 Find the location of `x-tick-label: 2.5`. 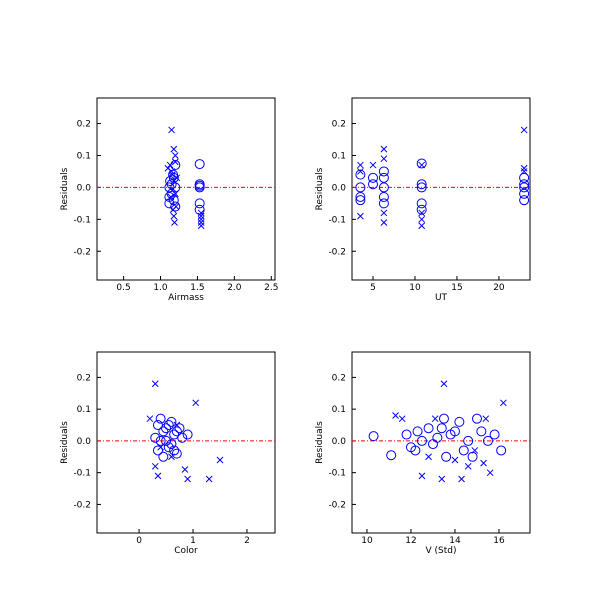

x-tick-label: 2.5 is located at coordinates (271, 288).